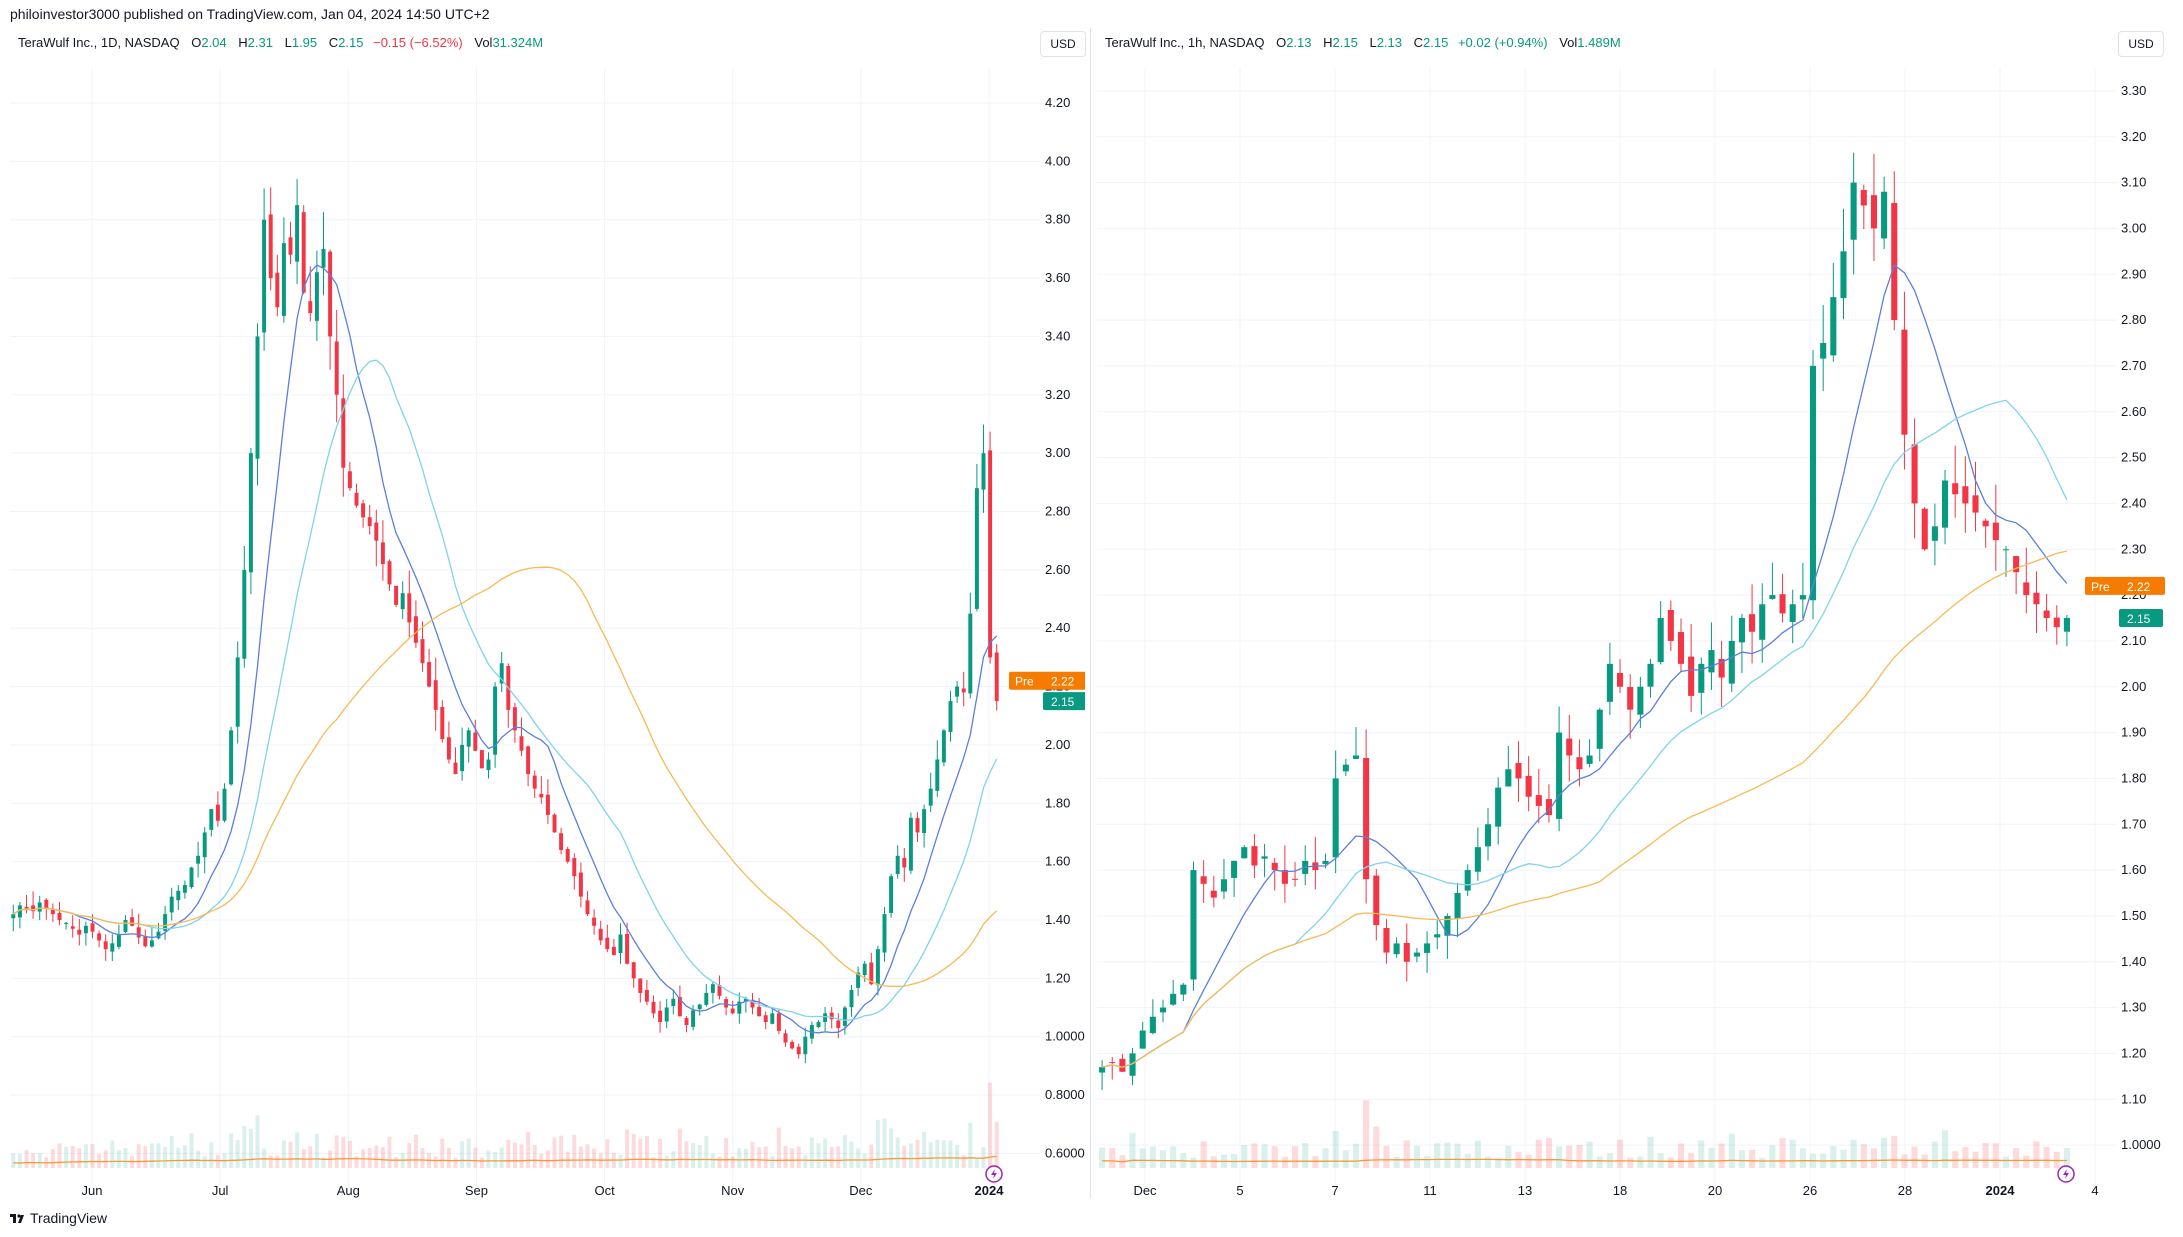 This screenshot has height=1237, width=2183. Describe the element at coordinates (243, 42) in the screenshot. I see `legend-high-label: H` at that location.